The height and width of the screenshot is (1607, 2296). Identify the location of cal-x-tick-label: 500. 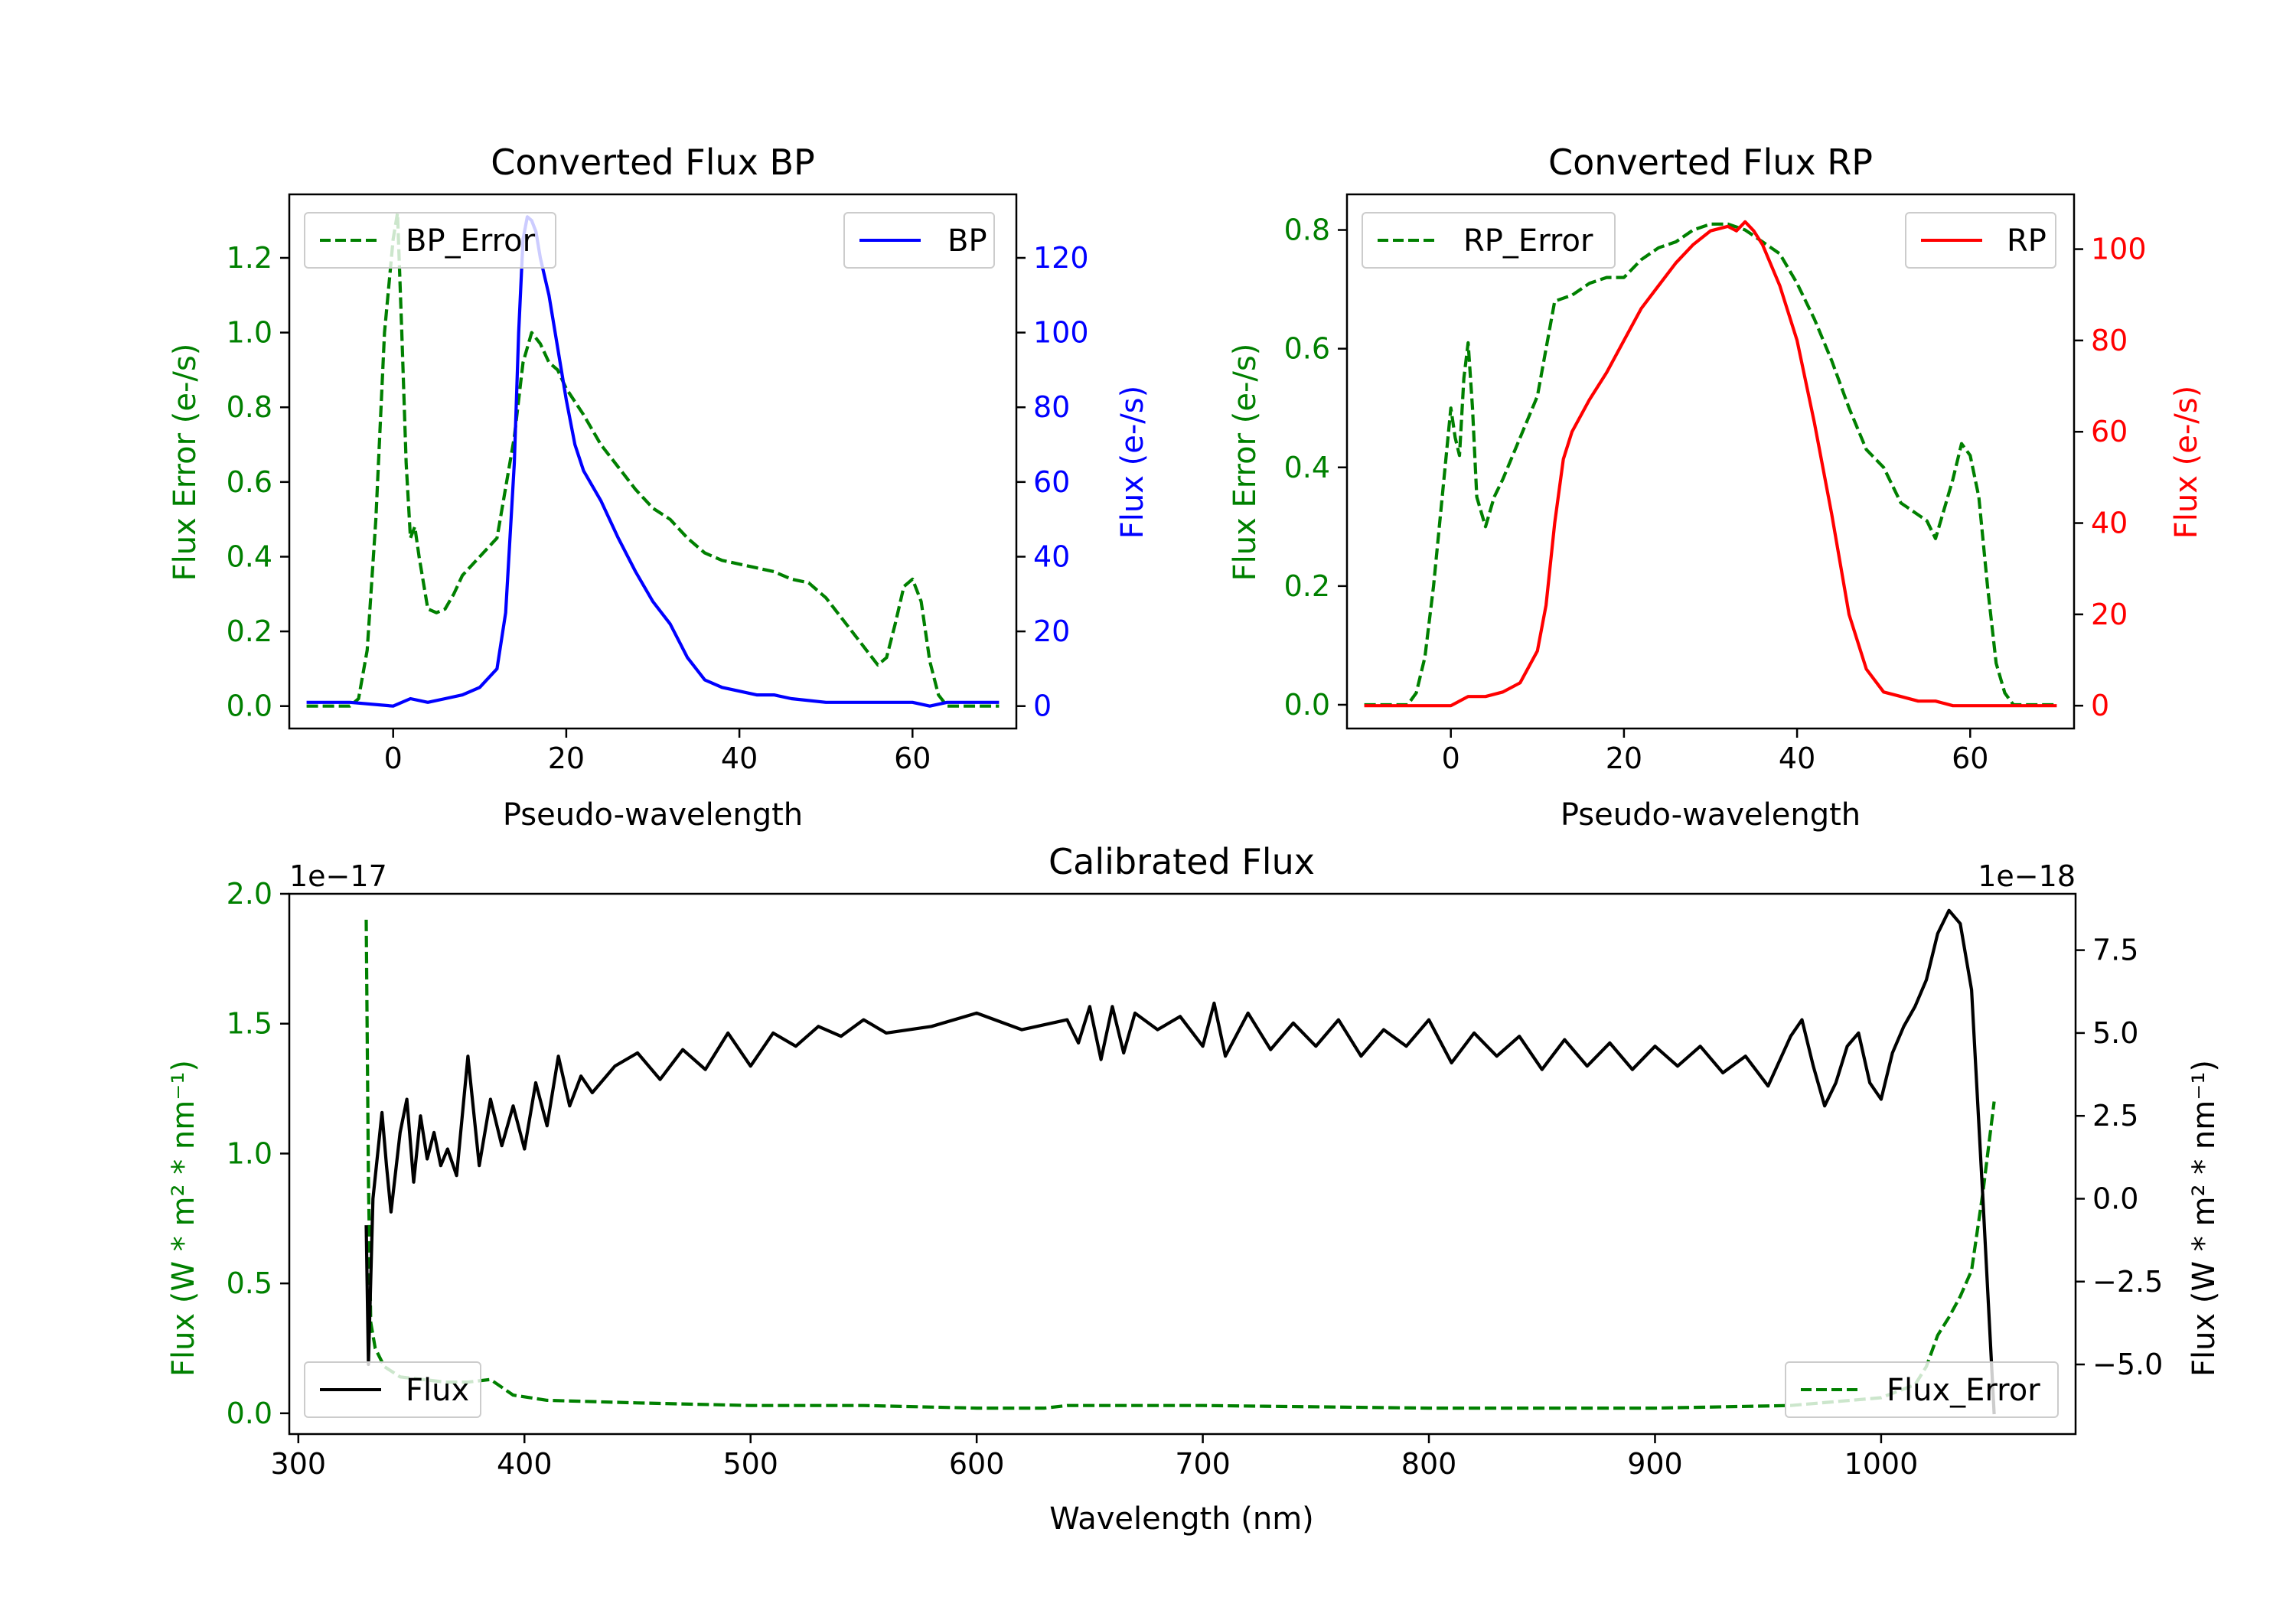
(750, 1464).